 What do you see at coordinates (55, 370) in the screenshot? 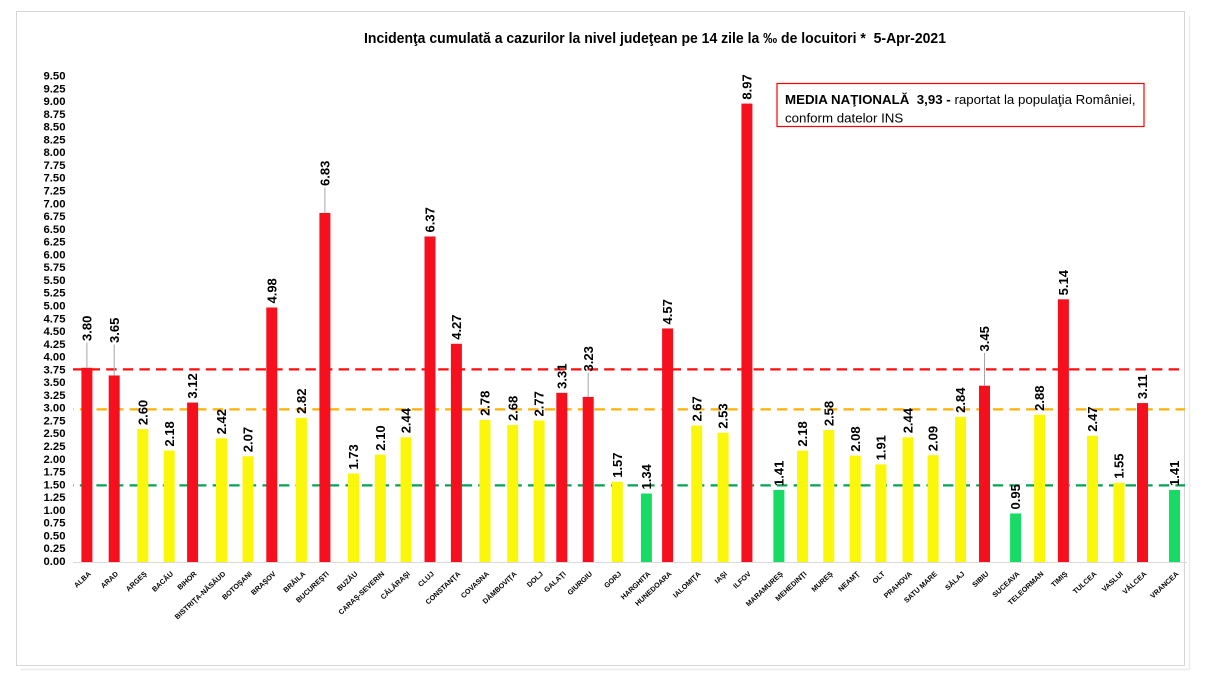
I see `svg-text: 3.75` at bounding box center [55, 370].